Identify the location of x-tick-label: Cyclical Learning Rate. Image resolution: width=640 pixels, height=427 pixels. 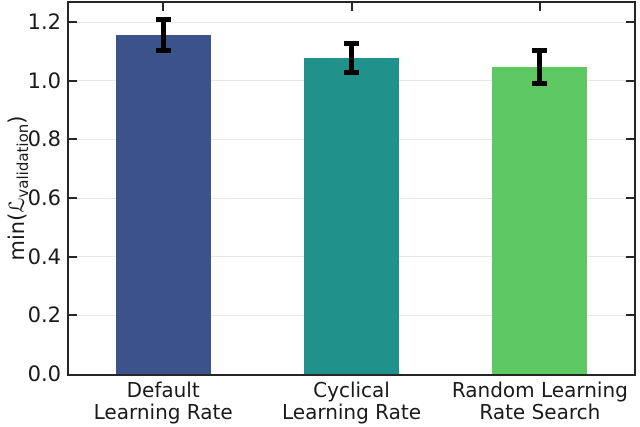
(352, 401).